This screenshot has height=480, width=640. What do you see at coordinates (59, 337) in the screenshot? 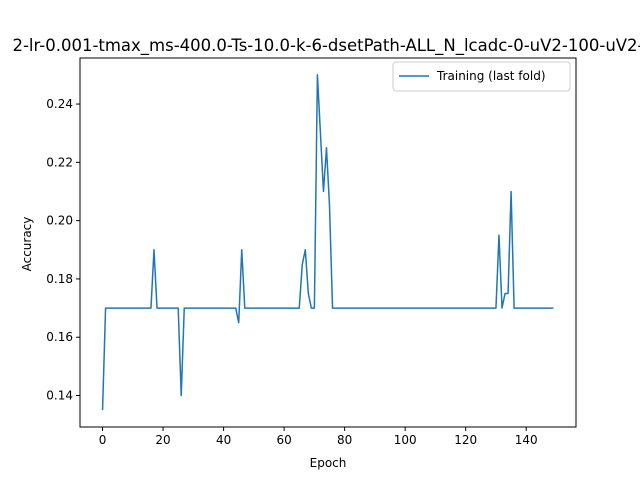
I see `y-tick-label: 0.16` at bounding box center [59, 337].